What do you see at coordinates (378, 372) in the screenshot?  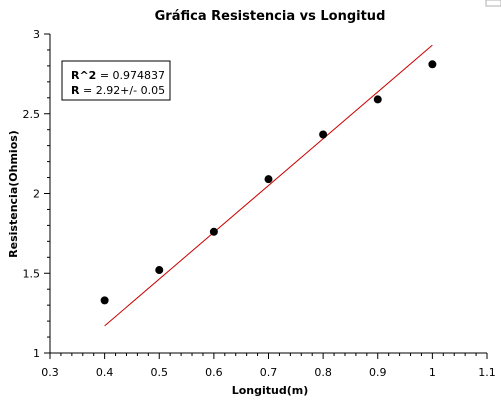 I see `x-tick-label: 0.9` at bounding box center [378, 372].